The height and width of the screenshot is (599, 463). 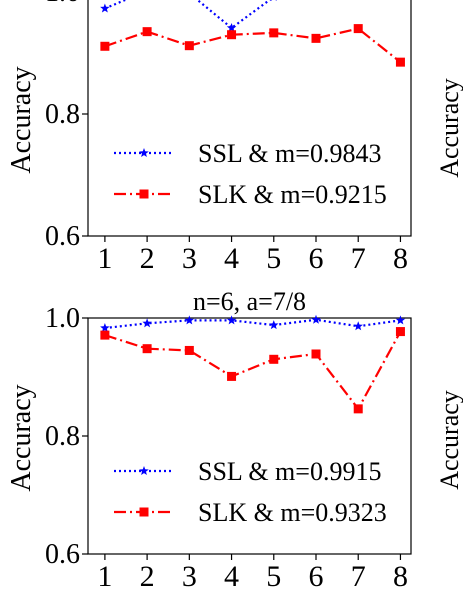 I want to click on right-panel-ylabel-bottom: Accuracy, so click(x=449, y=440).